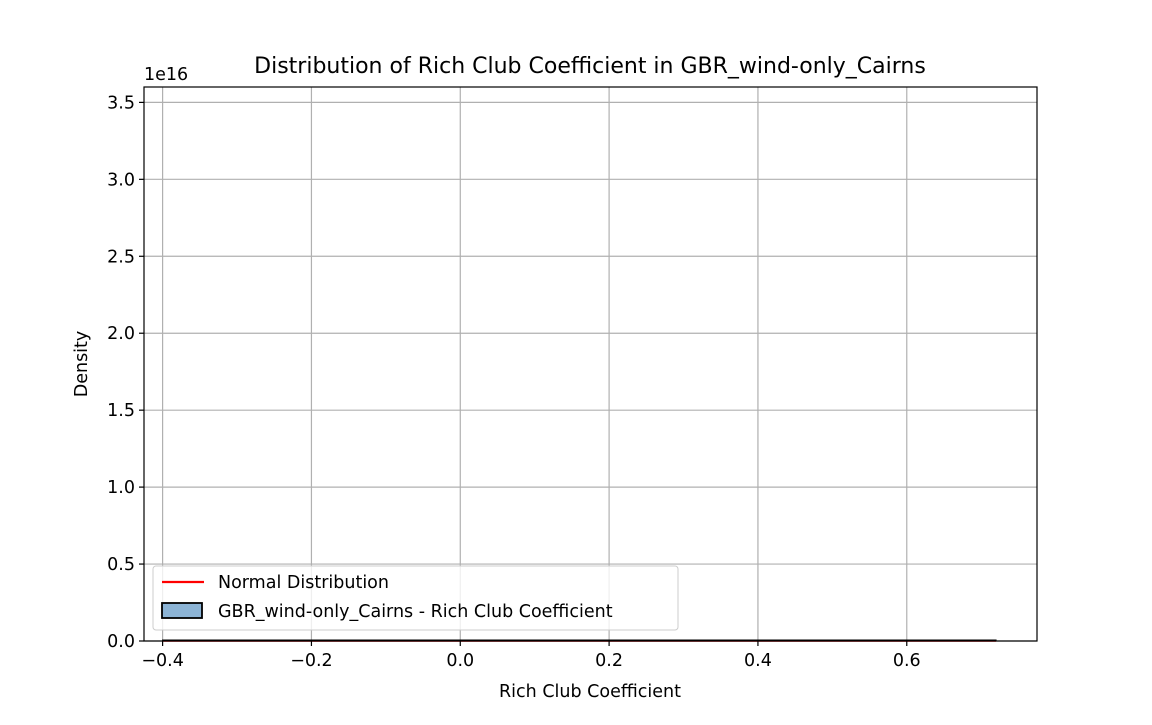 The image size is (1152, 725). What do you see at coordinates (311, 661) in the screenshot?
I see `x-tick-label: −0.2` at bounding box center [311, 661].